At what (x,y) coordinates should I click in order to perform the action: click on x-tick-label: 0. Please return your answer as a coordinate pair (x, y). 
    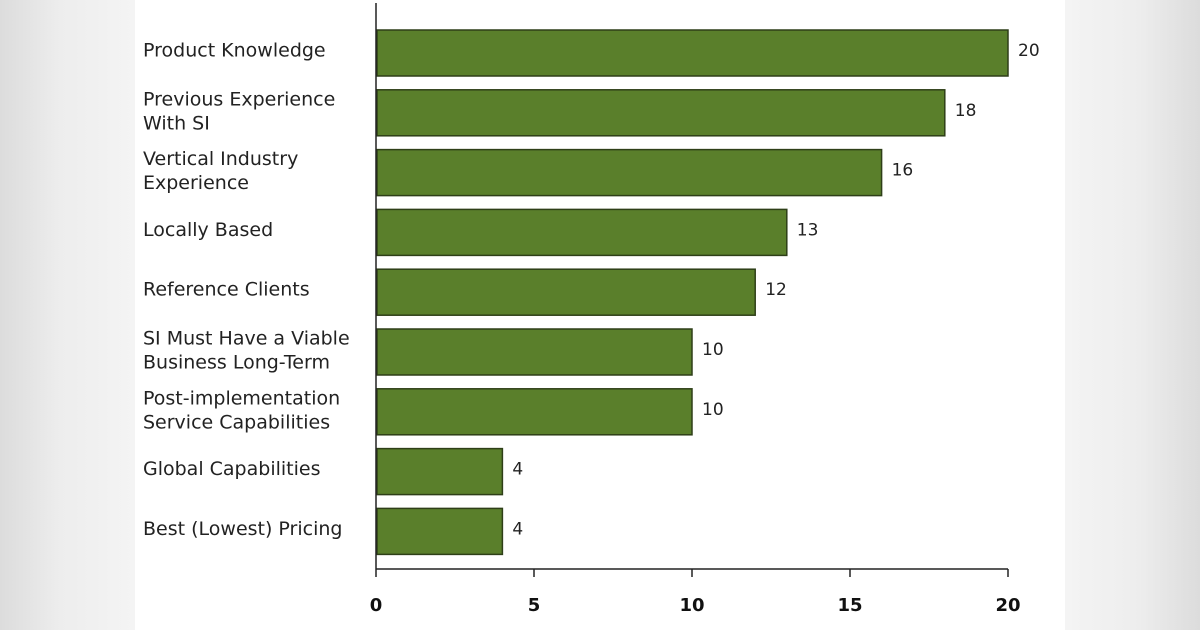
    Looking at the image, I should click on (376, 605).